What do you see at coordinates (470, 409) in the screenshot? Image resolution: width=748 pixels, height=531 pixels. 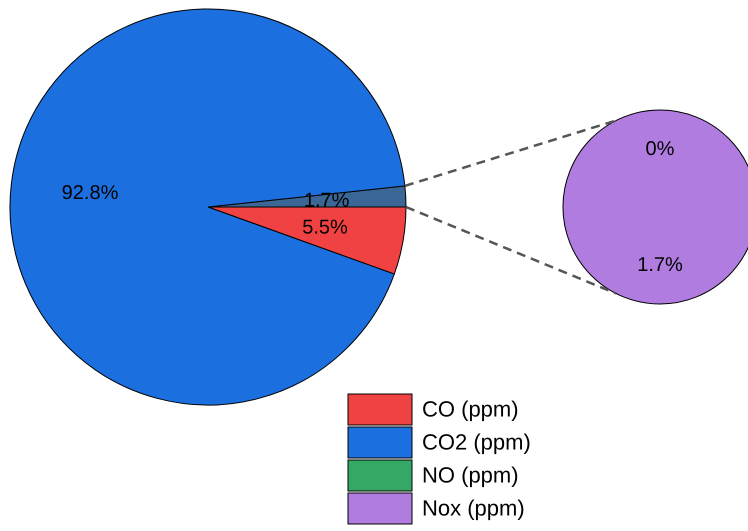 I see `legend-label: CO (ppm)` at bounding box center [470, 409].